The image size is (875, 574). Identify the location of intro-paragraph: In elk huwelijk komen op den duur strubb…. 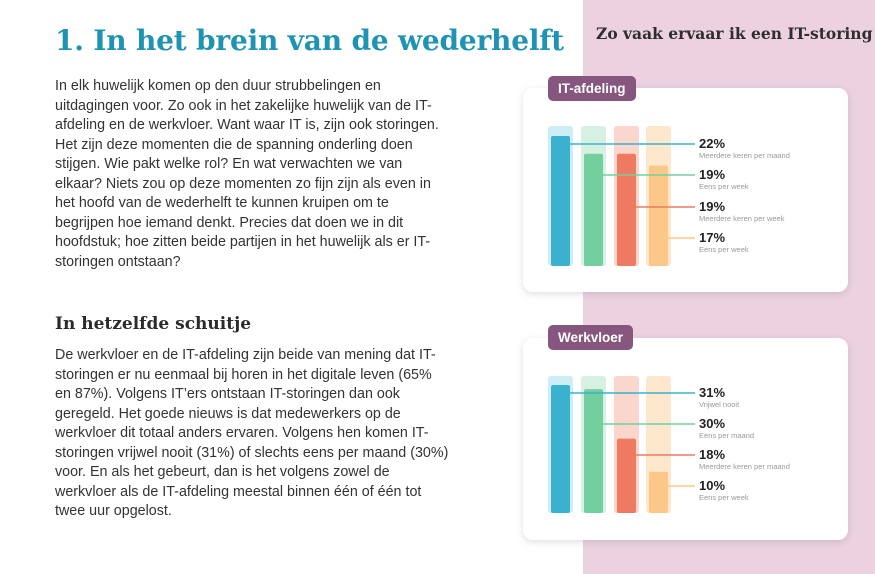
(247, 174).